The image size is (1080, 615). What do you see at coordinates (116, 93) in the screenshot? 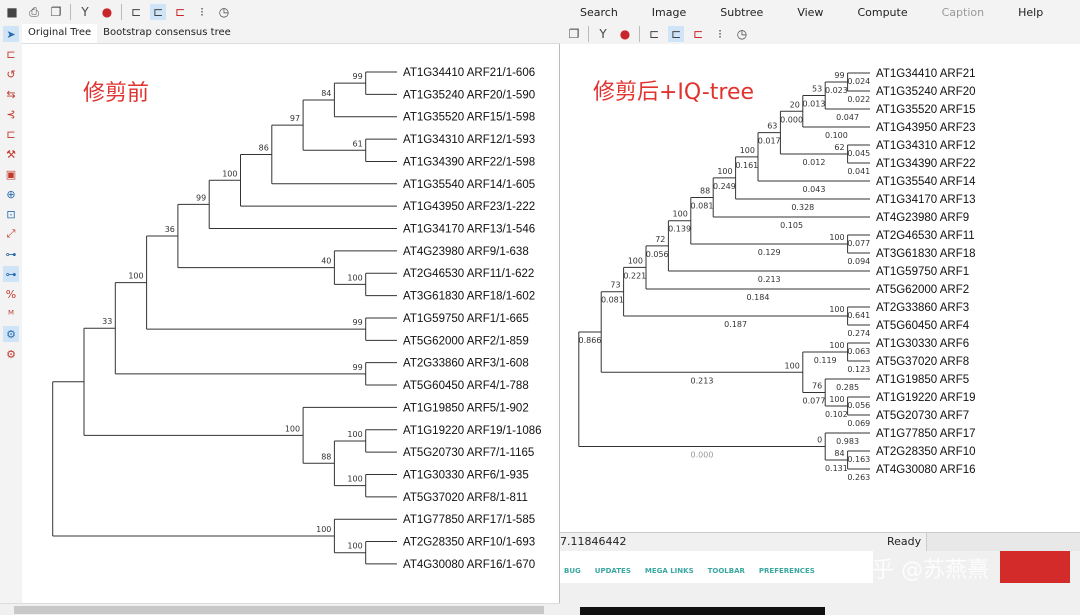
I see `annotation-before-trim: 修剪前` at bounding box center [116, 93].